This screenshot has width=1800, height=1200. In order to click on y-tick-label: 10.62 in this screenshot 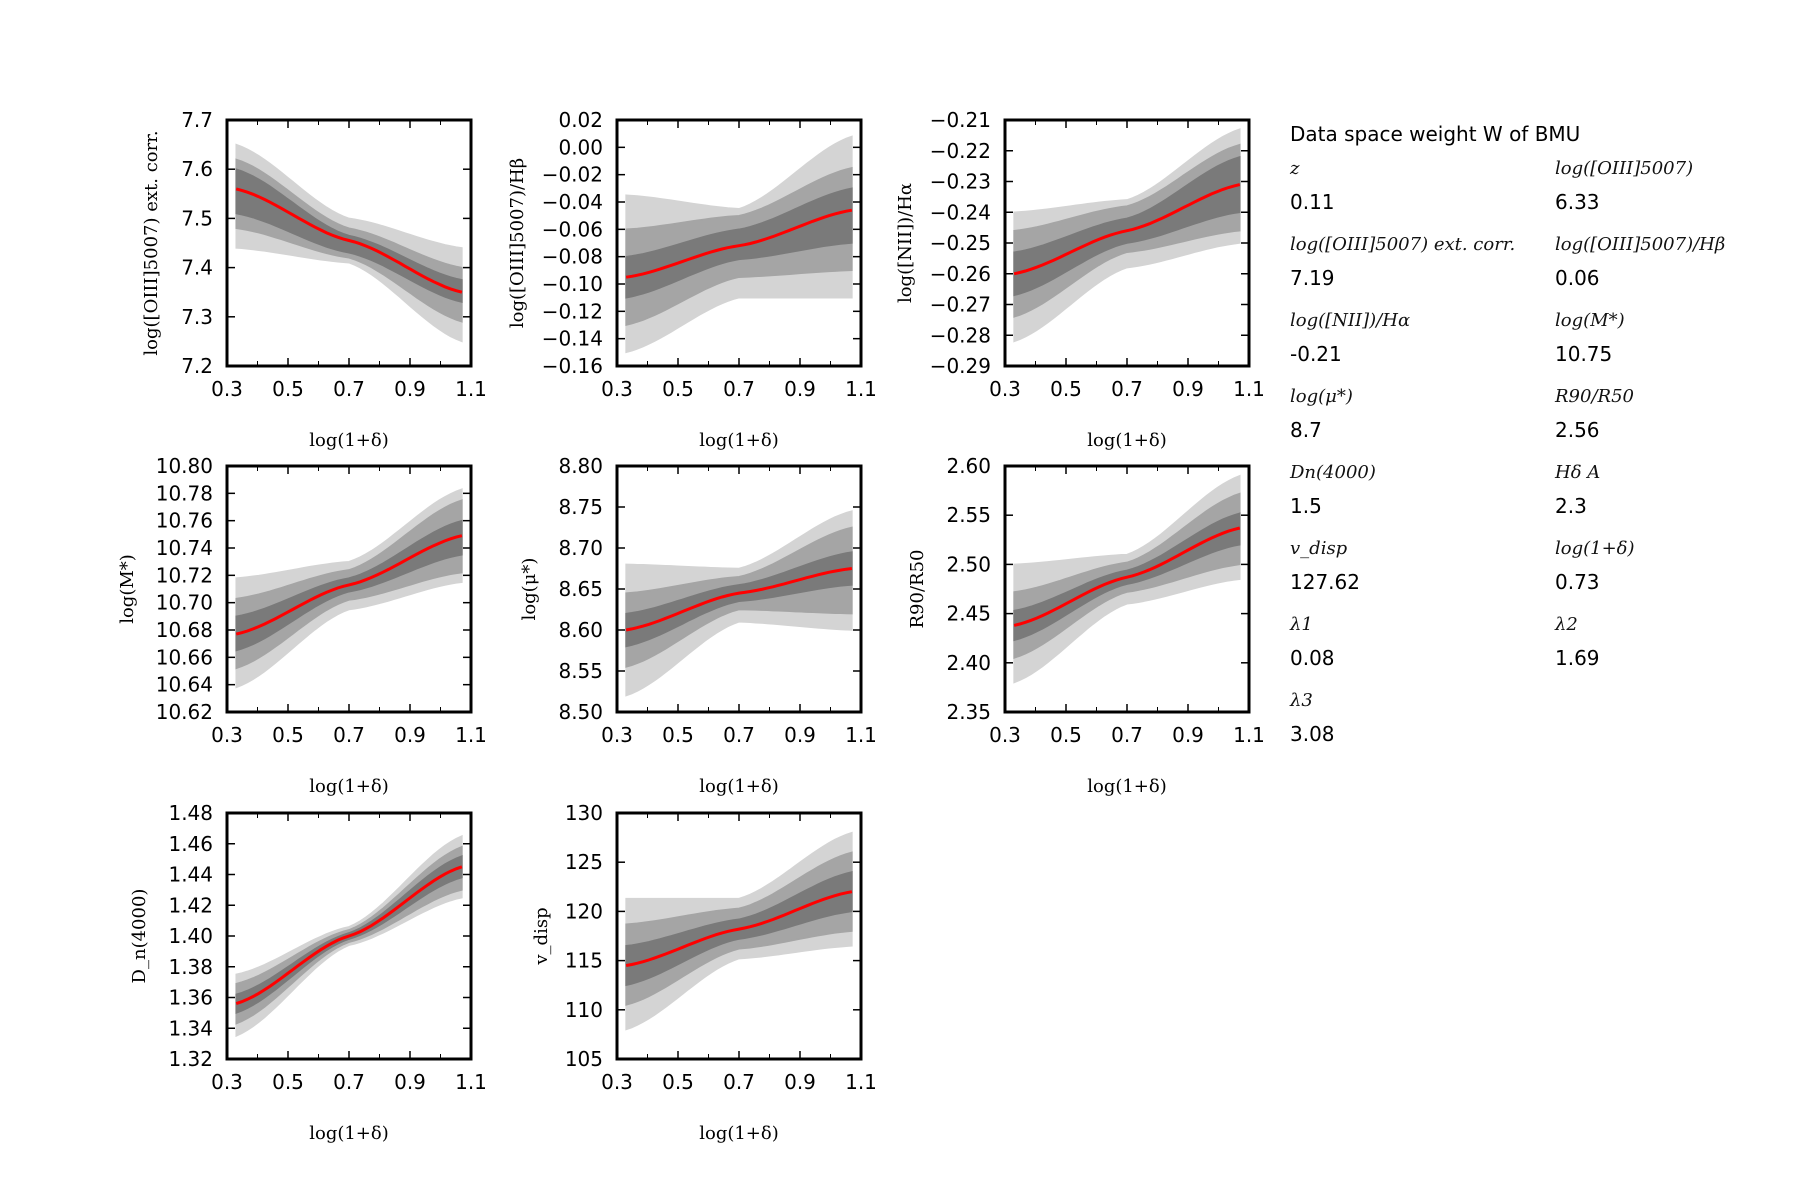, I will do `click(184, 712)`.